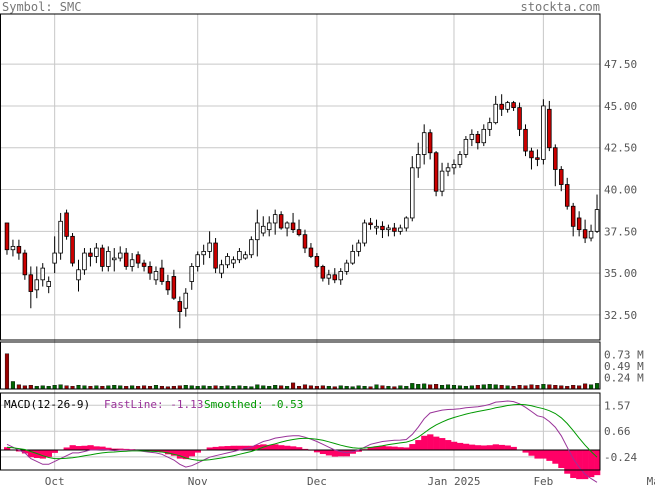  What do you see at coordinates (620, 64) in the screenshot?
I see `price-tick-label: 47.50` at bounding box center [620, 64].